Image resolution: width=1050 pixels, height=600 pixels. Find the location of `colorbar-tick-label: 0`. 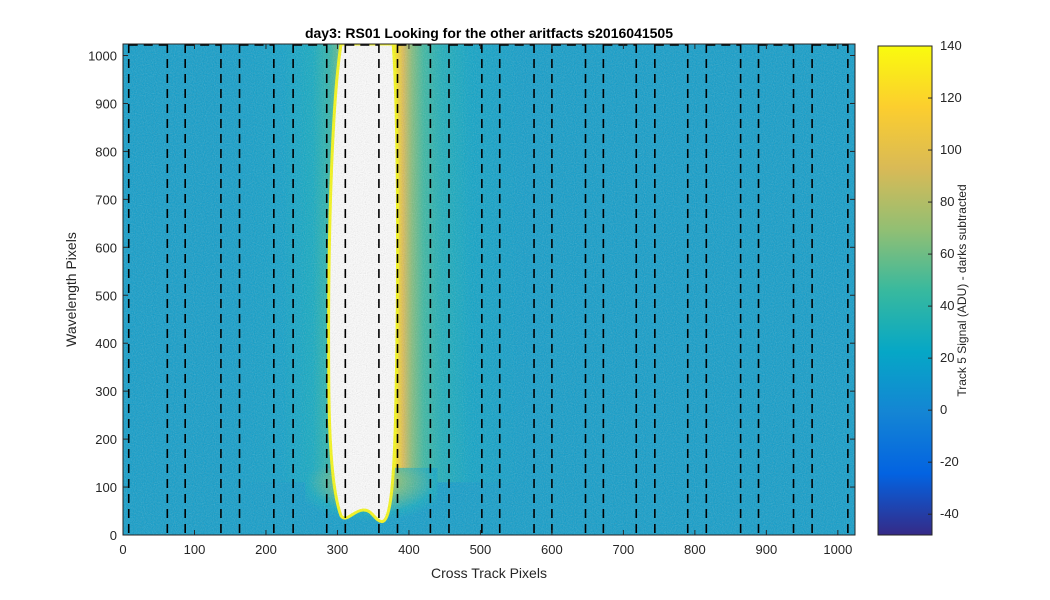

colorbar-tick-label: 0 is located at coordinates (943, 409).